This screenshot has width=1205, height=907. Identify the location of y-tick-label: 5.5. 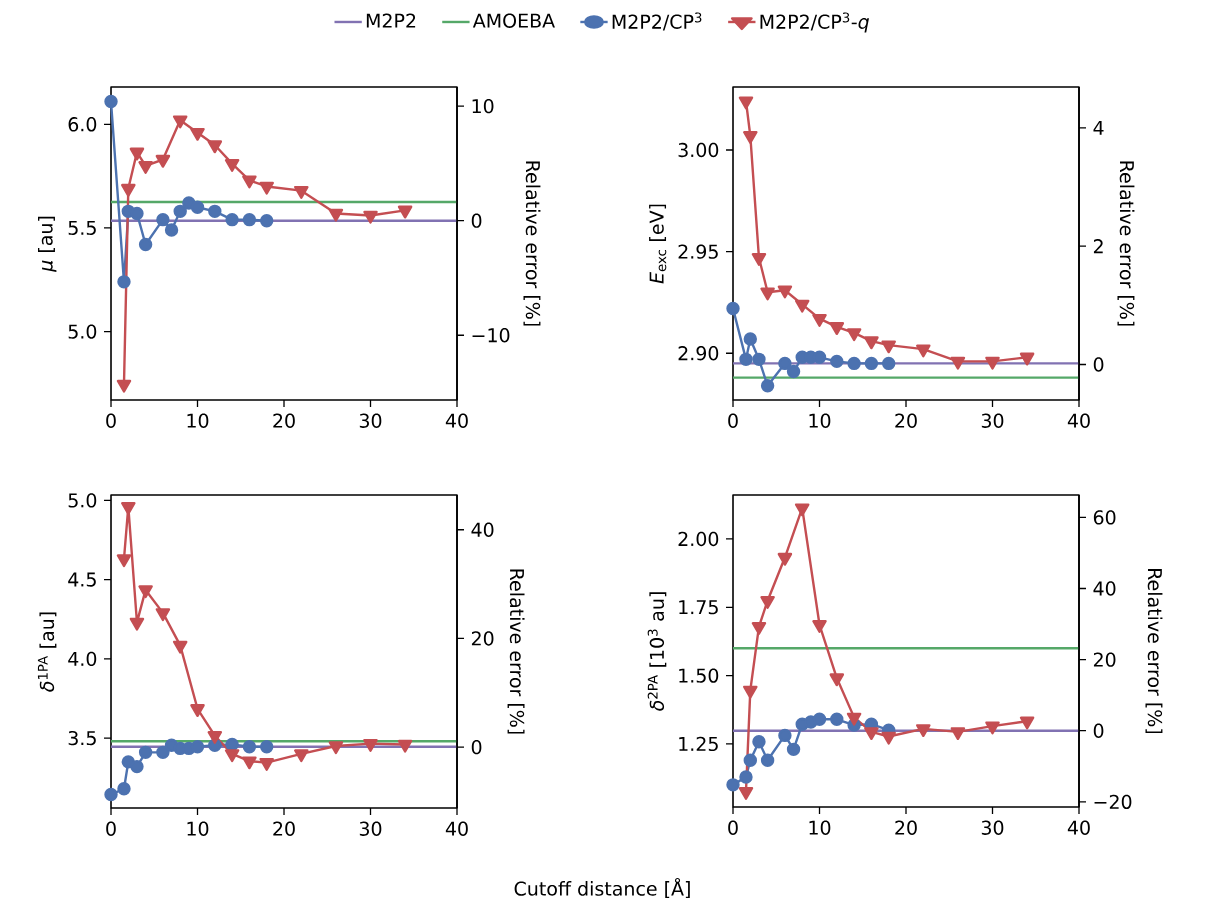
(82, 227).